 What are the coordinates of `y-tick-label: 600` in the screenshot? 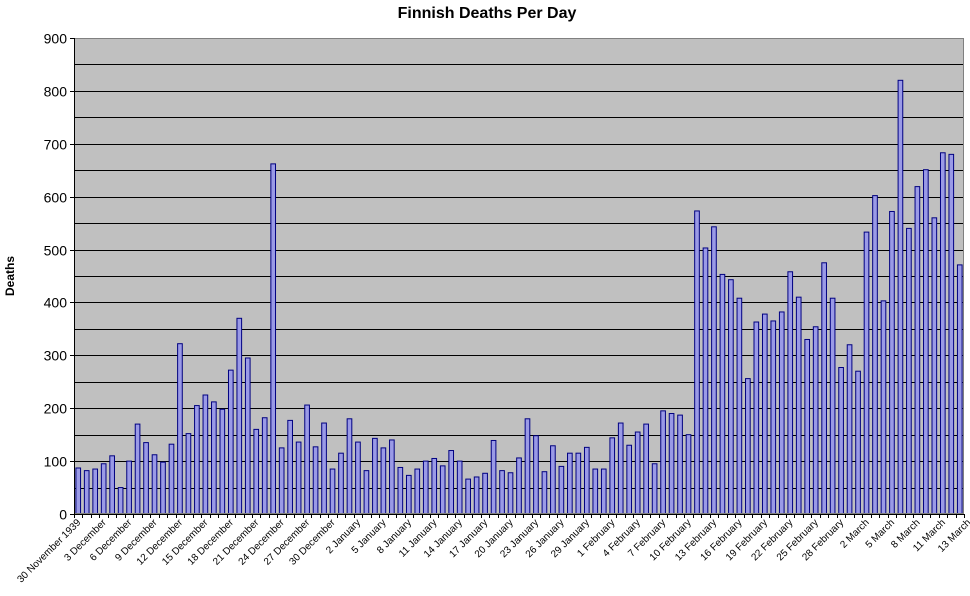 It's located at (56, 198).